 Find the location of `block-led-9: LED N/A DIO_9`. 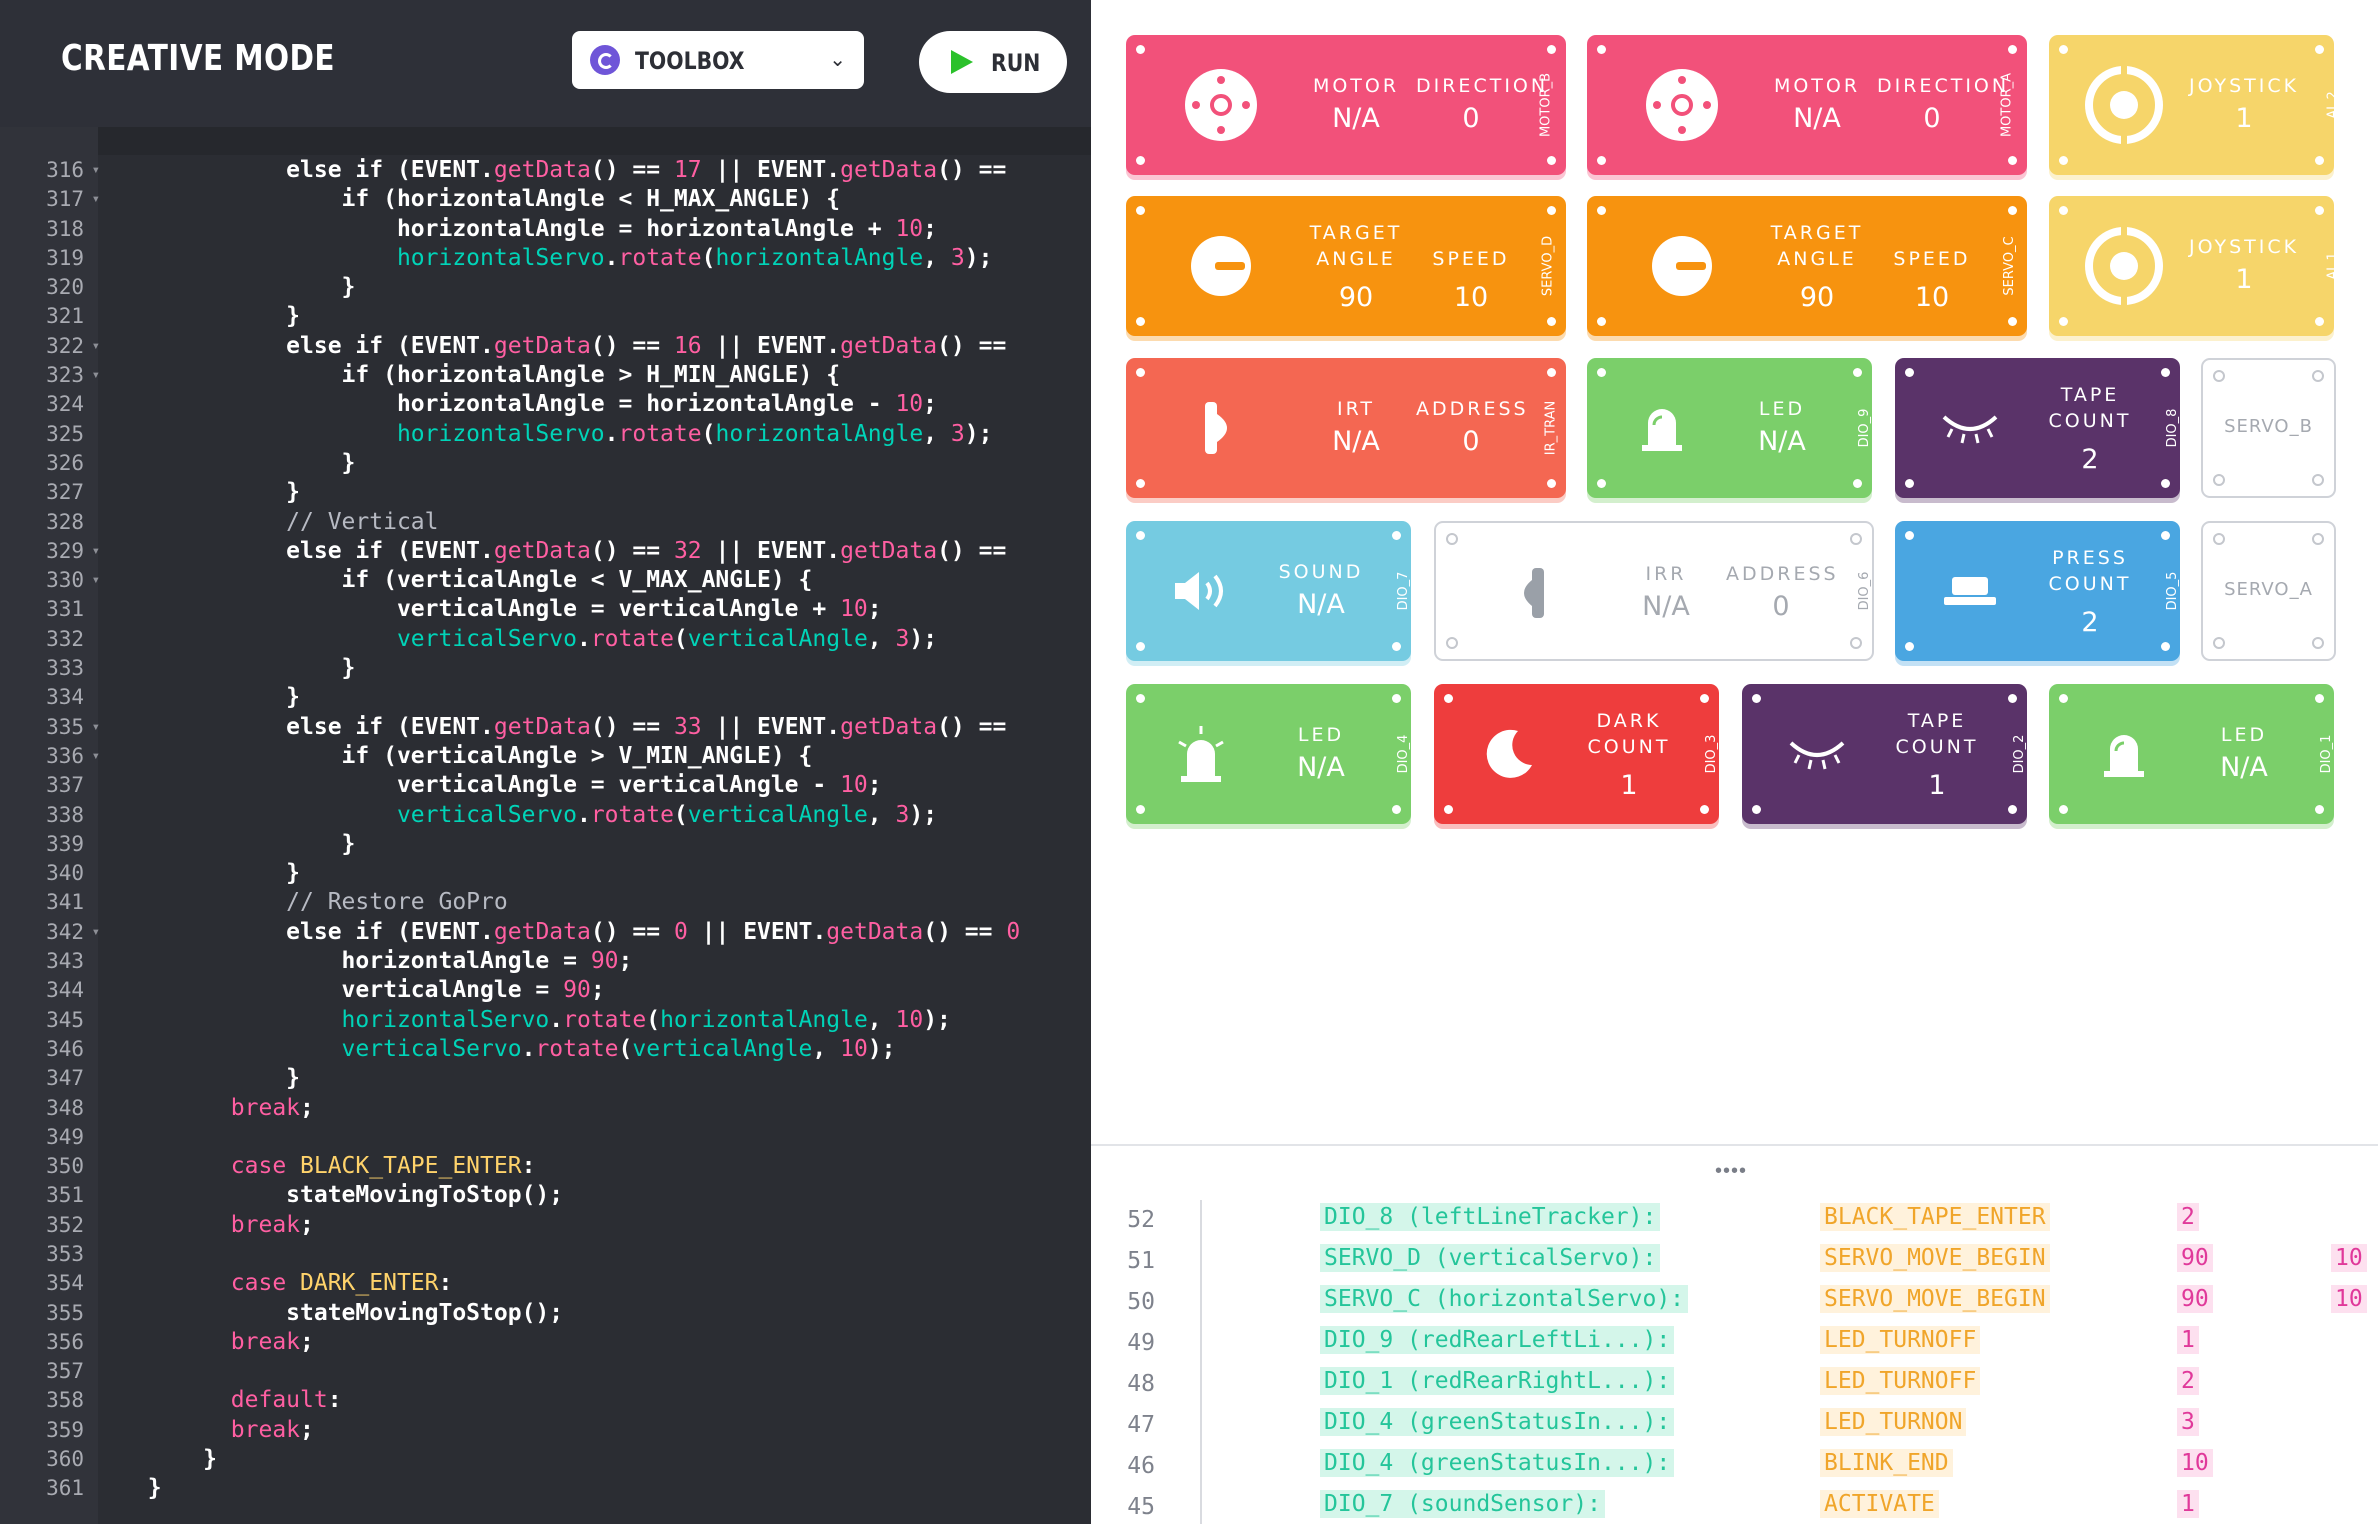

block-led-9: LED N/A DIO_9 is located at coordinates (1729, 428).